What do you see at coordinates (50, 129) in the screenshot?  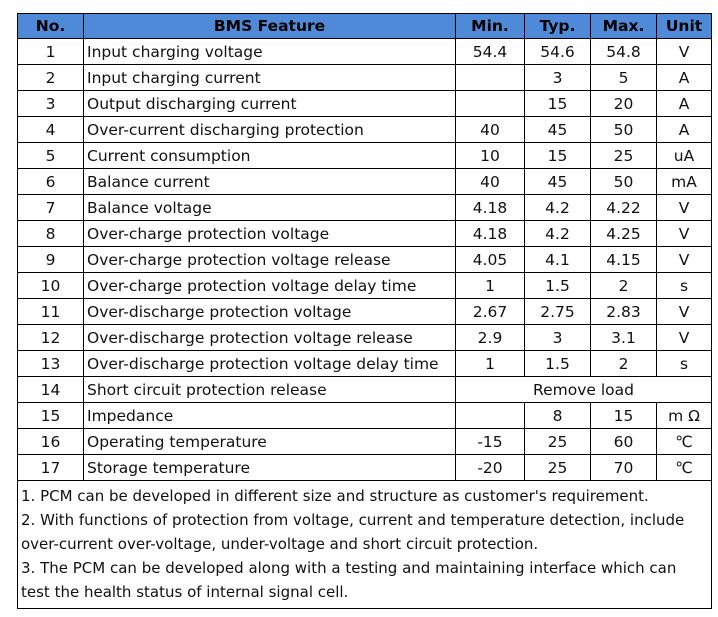 I see `cell-no: 4` at bounding box center [50, 129].